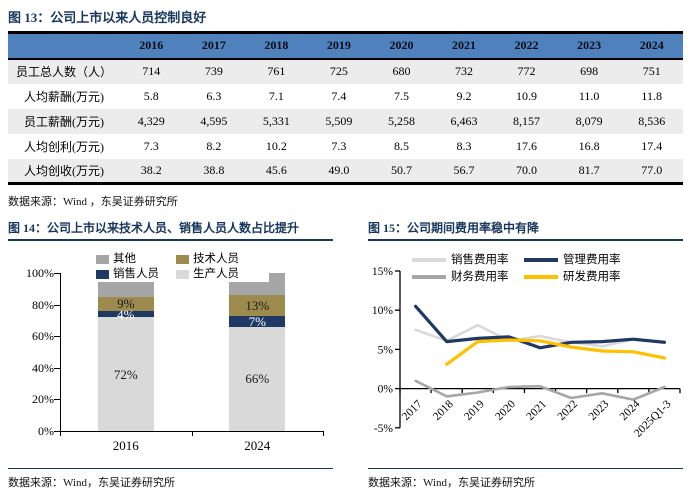  I want to click on table-cell: 5,331, so click(276, 120).